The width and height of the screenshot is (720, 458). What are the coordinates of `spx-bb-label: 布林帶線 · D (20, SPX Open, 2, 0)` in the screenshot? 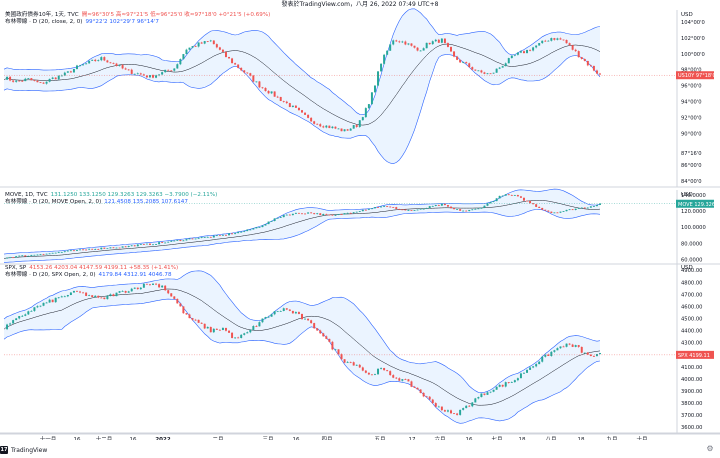 It's located at (50, 275).